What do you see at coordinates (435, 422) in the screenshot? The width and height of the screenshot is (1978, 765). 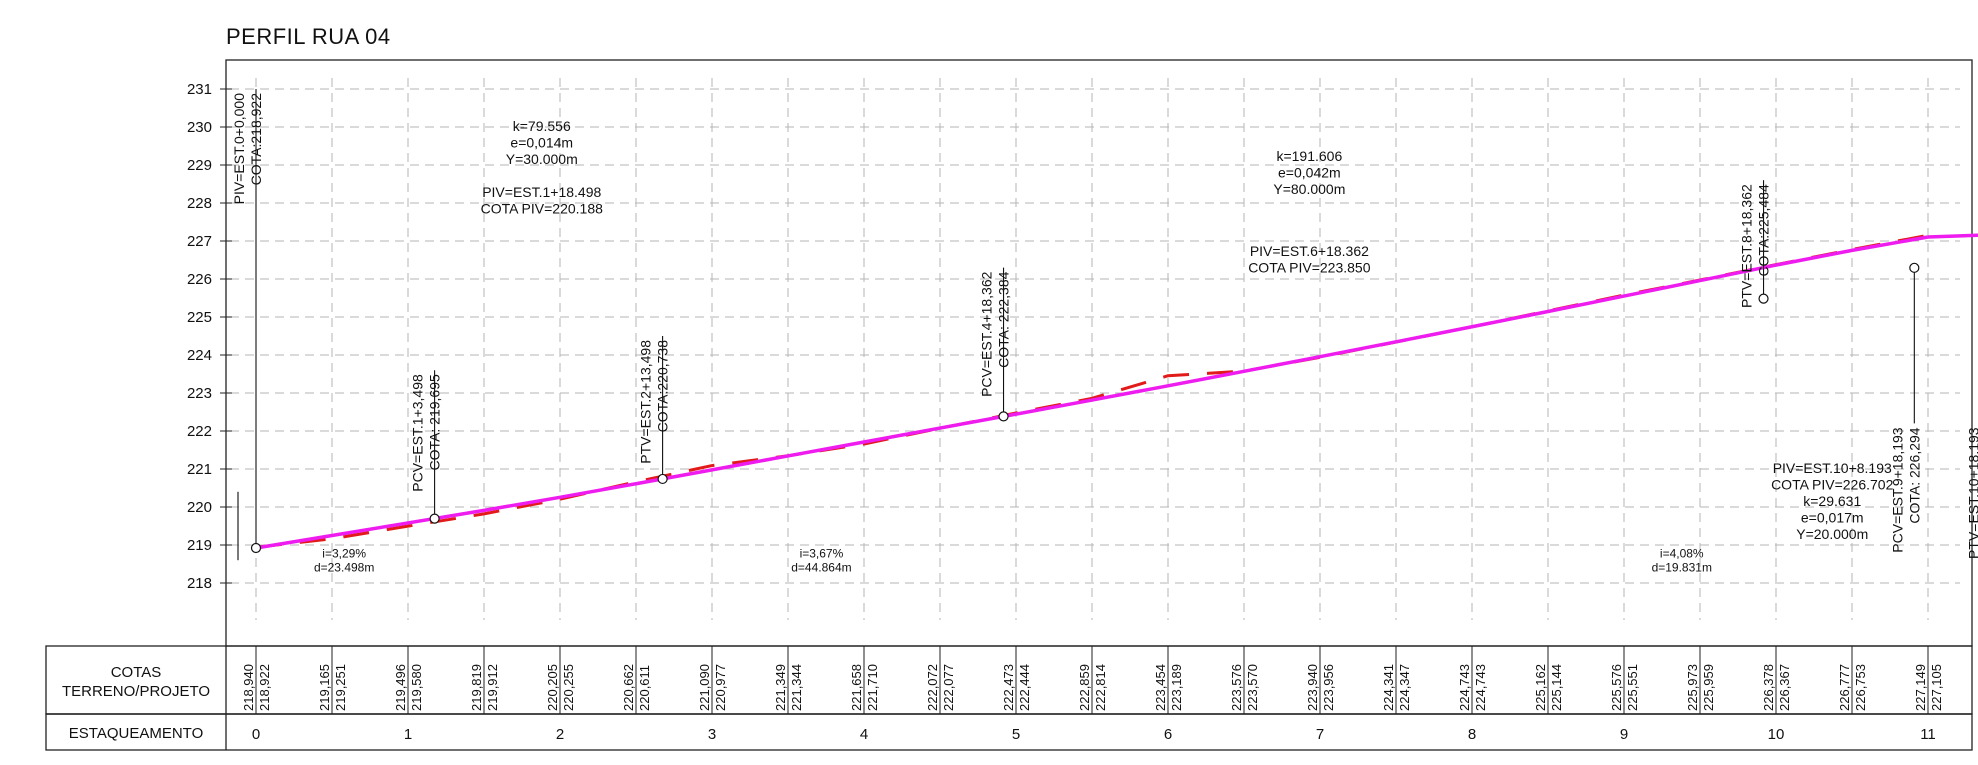 I see `point-label: COTA: 219,695` at bounding box center [435, 422].